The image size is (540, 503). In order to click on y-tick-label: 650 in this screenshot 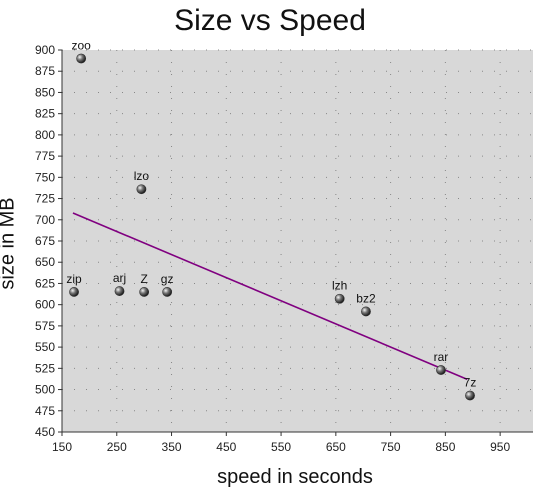, I will do `click(45, 262)`.